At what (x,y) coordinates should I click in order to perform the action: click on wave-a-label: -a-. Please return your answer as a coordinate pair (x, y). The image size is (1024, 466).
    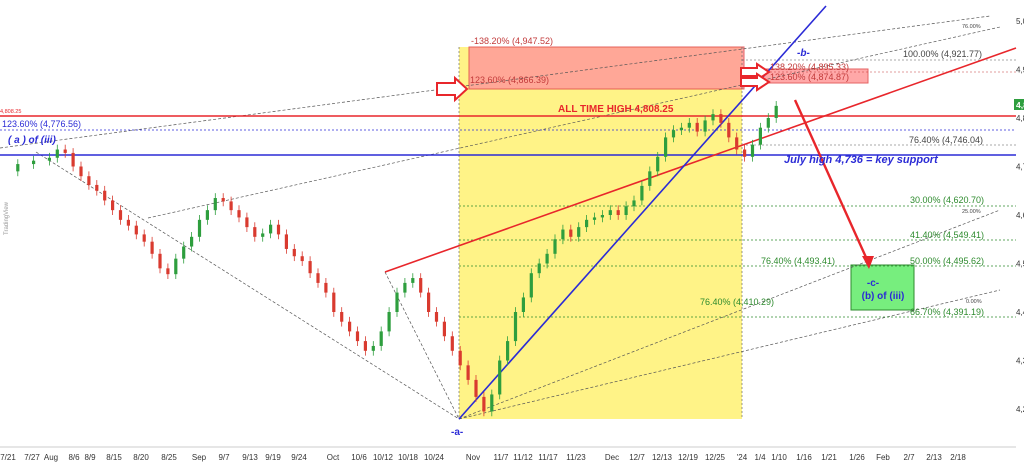
    Looking at the image, I should click on (457, 432).